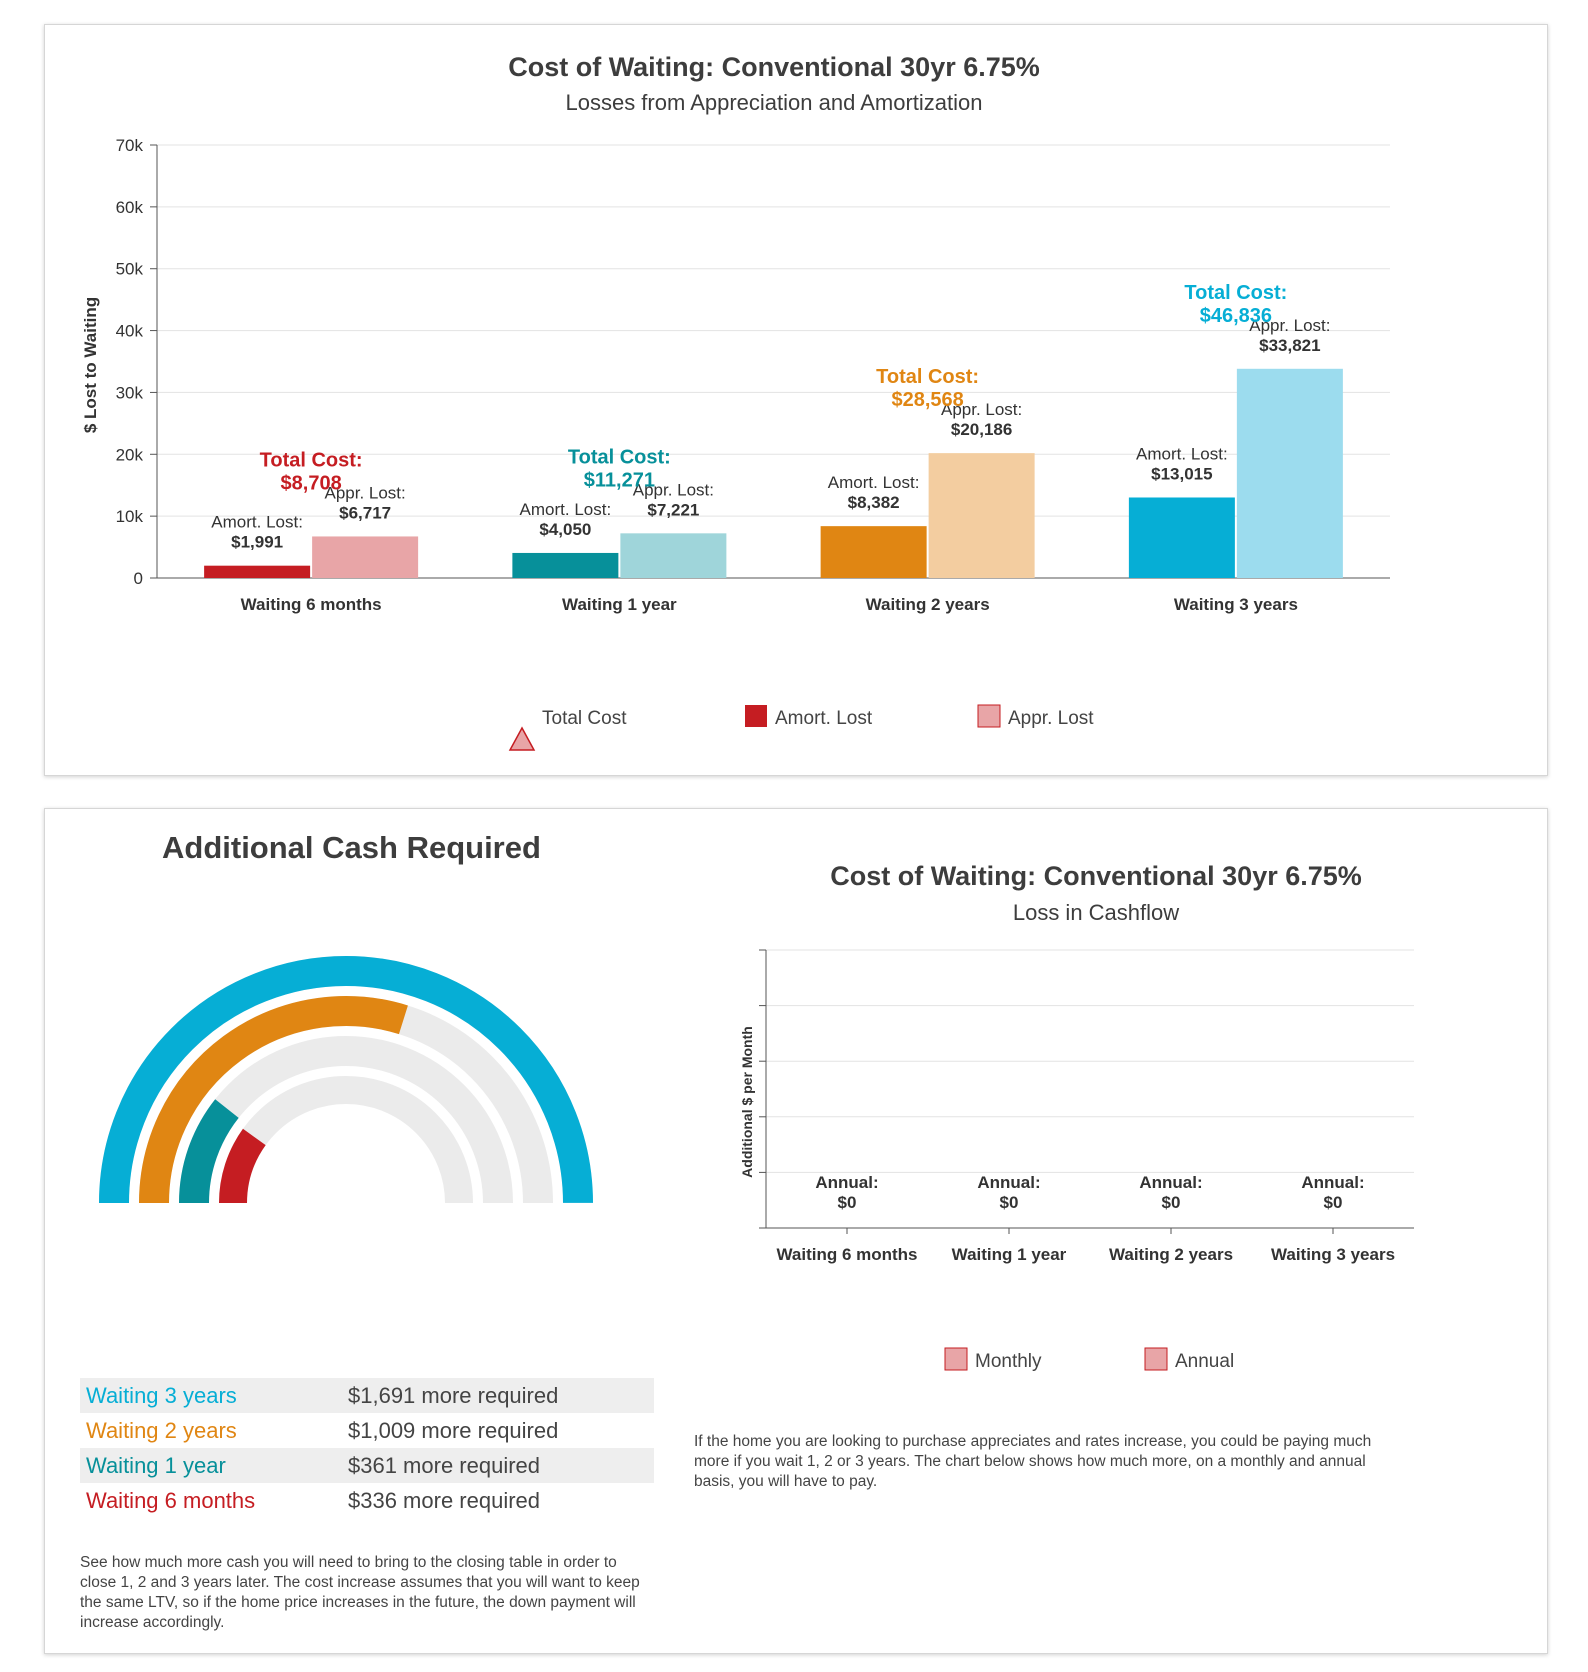  What do you see at coordinates (161, 1395) in the screenshot?
I see `cash-row-label: Waiting 3 years` at bounding box center [161, 1395].